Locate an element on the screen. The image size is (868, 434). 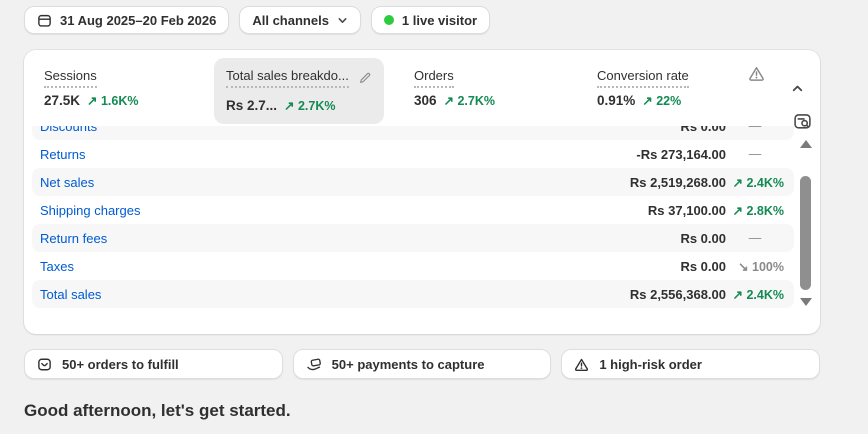
high-risk-order-button: 1 high-risk order is located at coordinates (691, 364).